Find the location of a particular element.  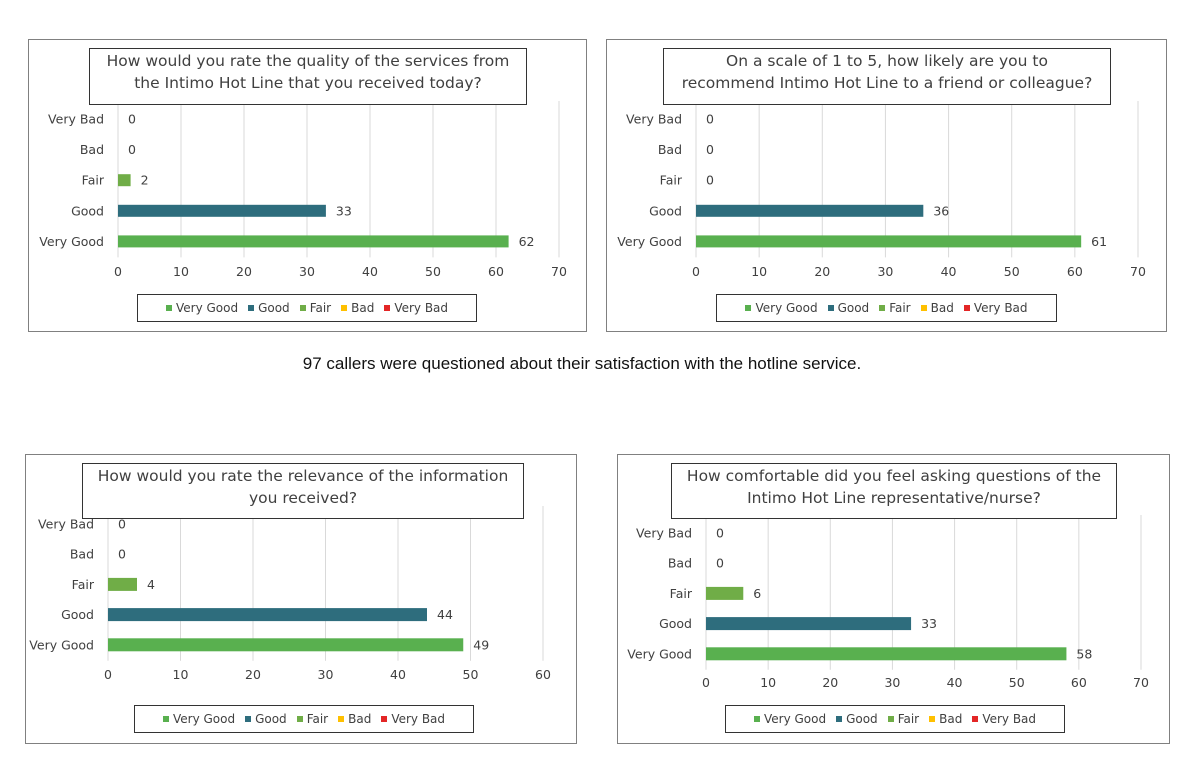

chart-title-line-2: Intimo Hot Line representative/nurse? is located at coordinates (894, 498).